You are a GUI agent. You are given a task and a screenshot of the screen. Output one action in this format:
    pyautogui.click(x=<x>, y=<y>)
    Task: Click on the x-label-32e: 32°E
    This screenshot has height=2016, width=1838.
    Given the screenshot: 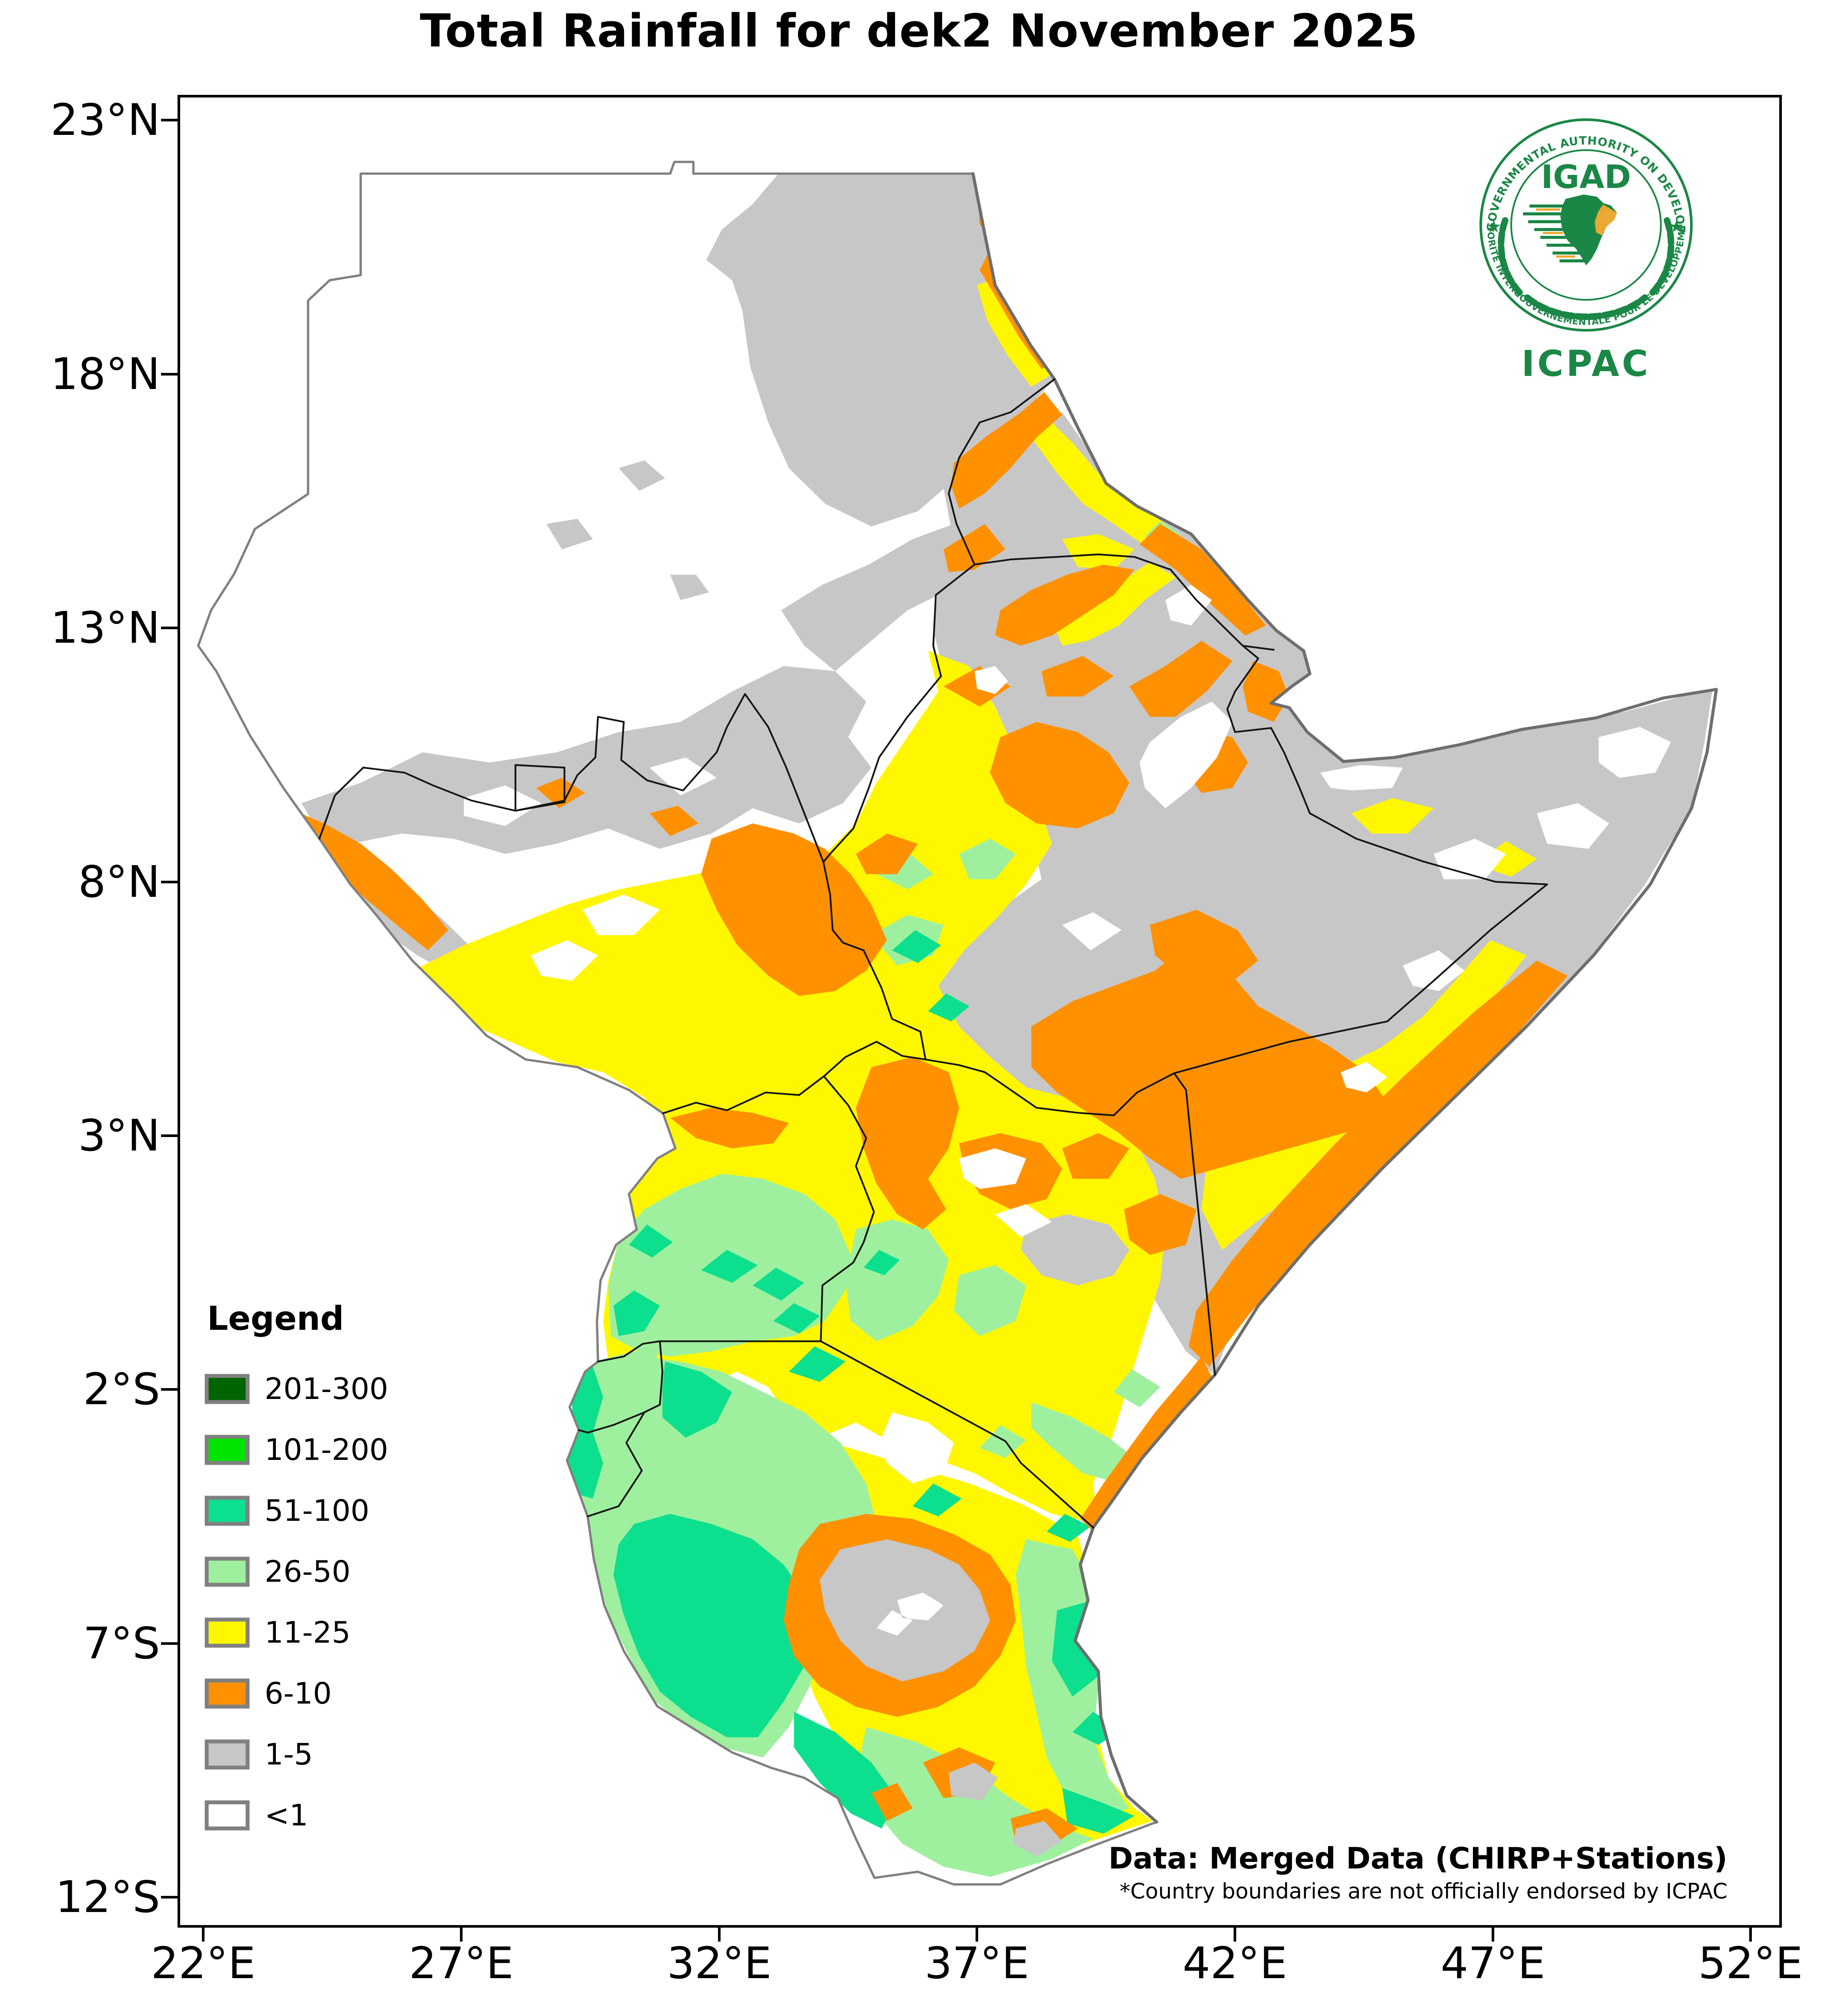 What is the action you would take?
    pyautogui.click(x=719, y=1964)
    